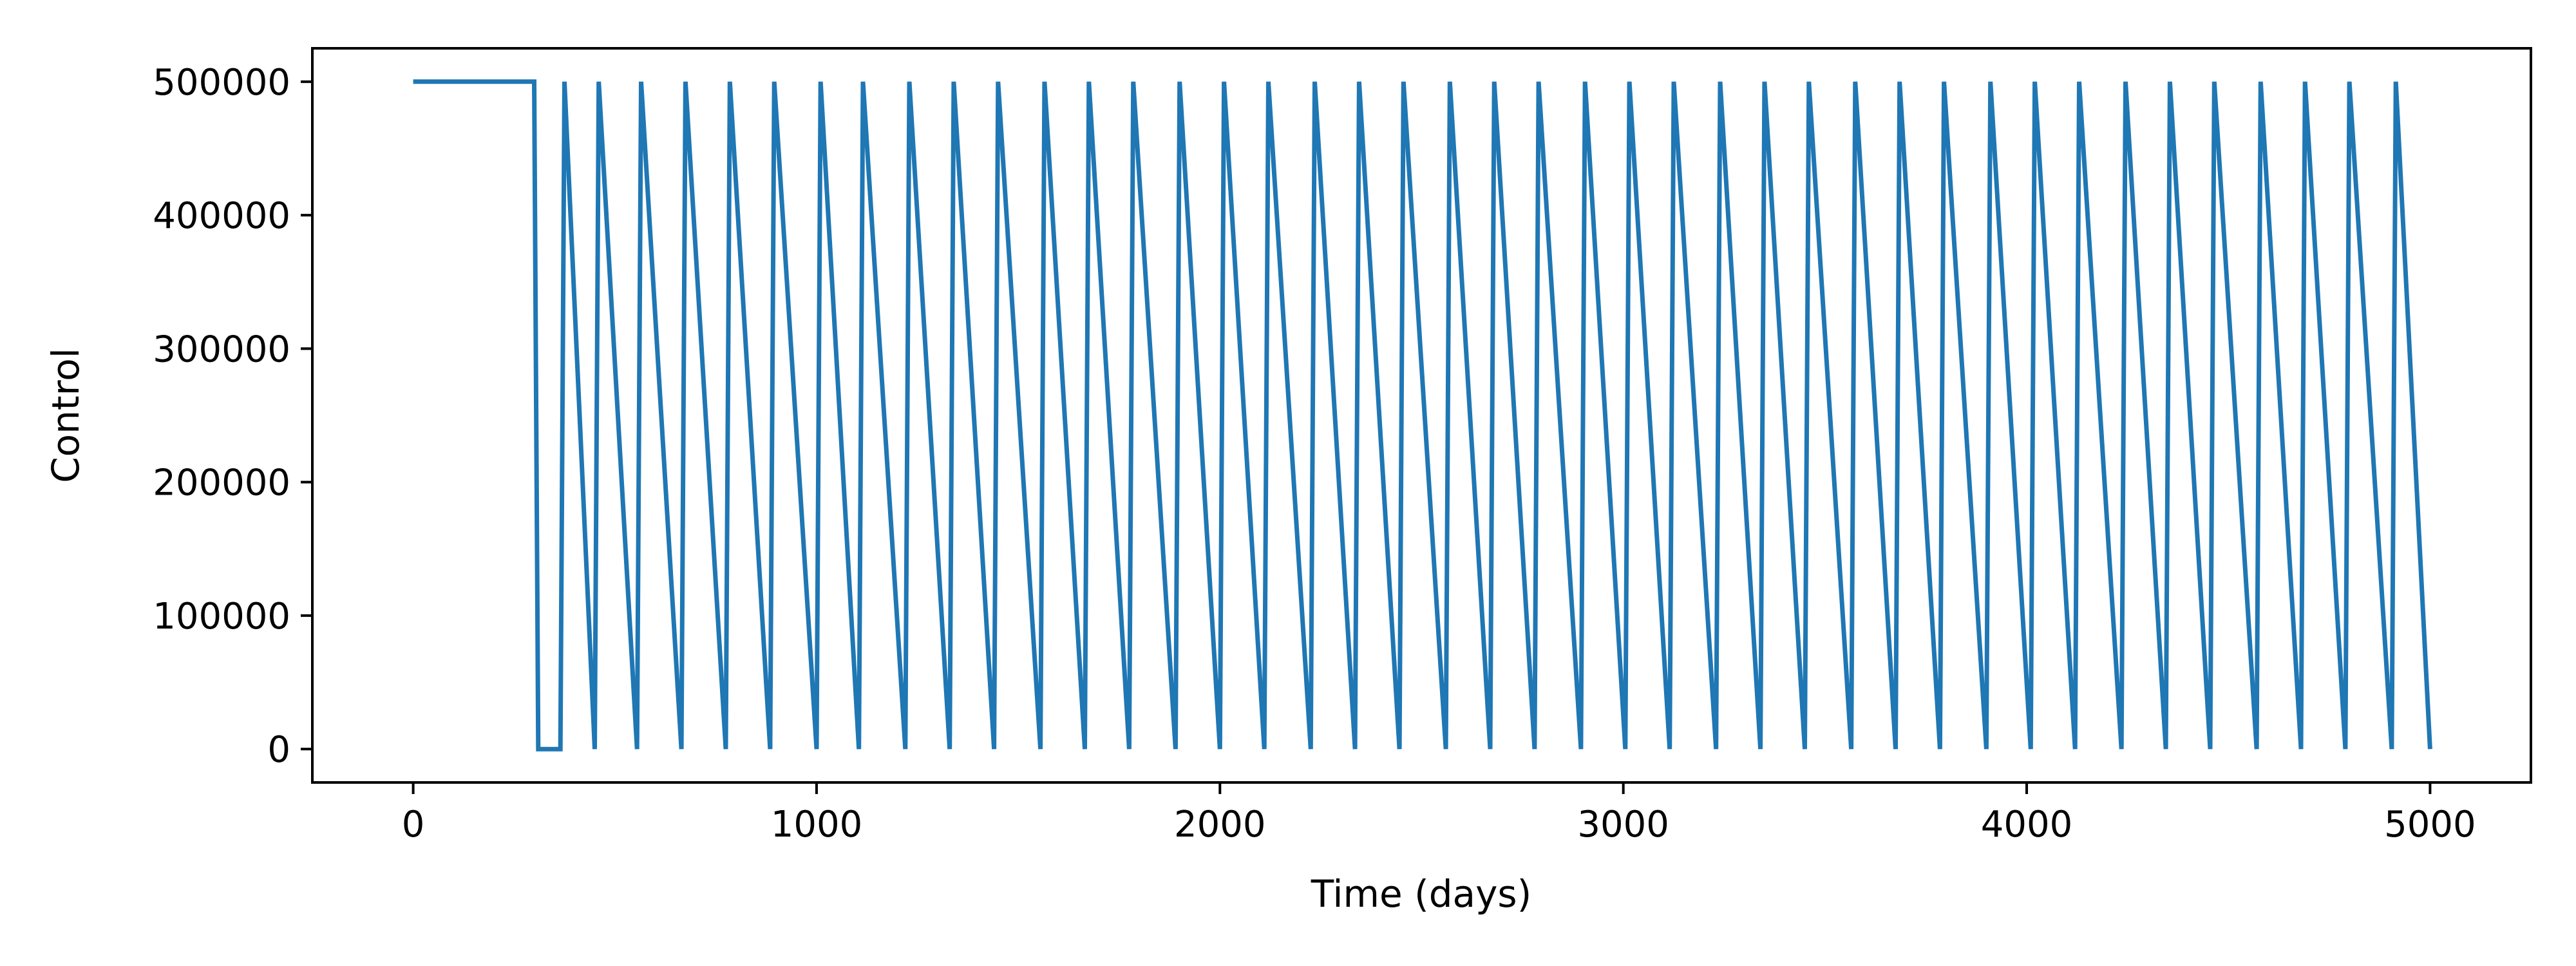 Image resolution: width=2576 pixels, height=966 pixels. What do you see at coordinates (1623, 825) in the screenshot?
I see `x-tick-label: 3000` at bounding box center [1623, 825].